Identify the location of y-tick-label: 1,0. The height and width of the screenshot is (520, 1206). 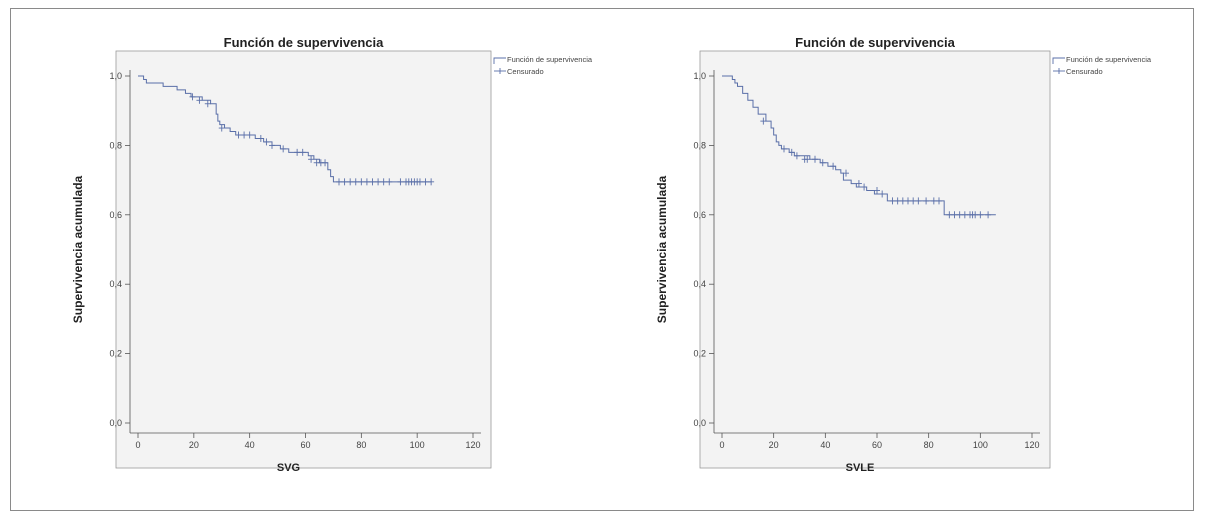
(115, 76).